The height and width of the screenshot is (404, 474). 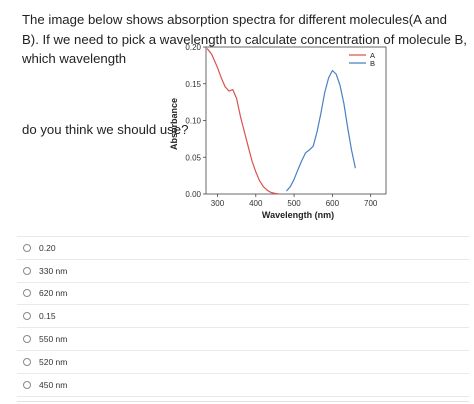 I want to click on y-tick-label: 0.05, so click(x=193, y=157).